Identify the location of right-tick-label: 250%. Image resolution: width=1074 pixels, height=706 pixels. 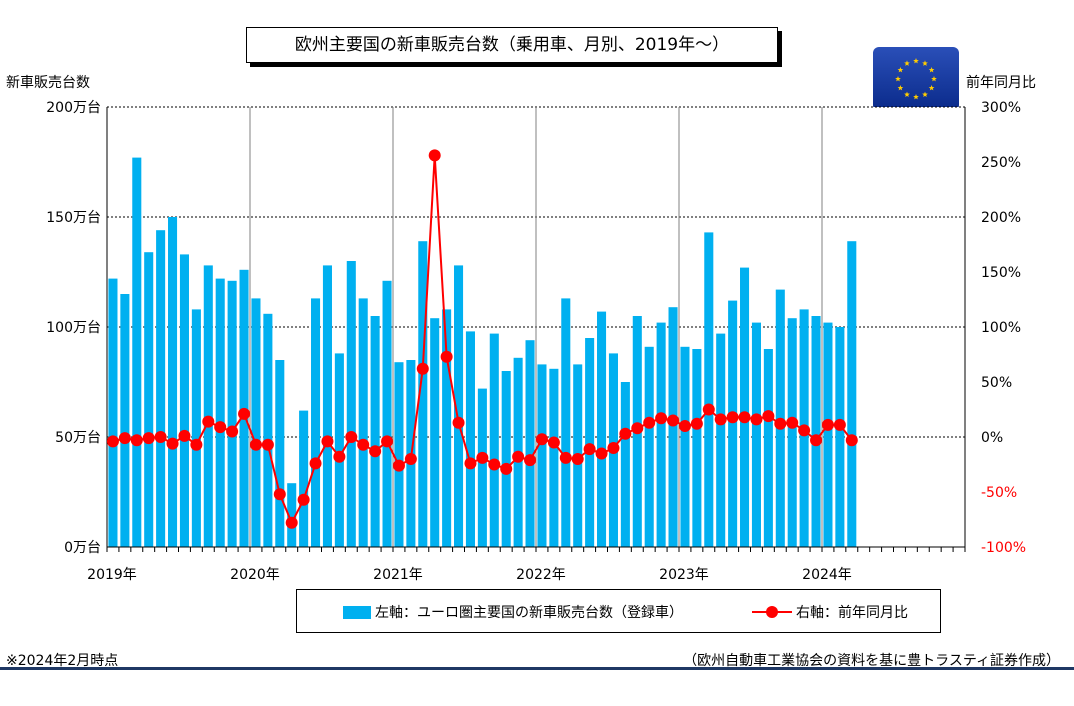
(1001, 163).